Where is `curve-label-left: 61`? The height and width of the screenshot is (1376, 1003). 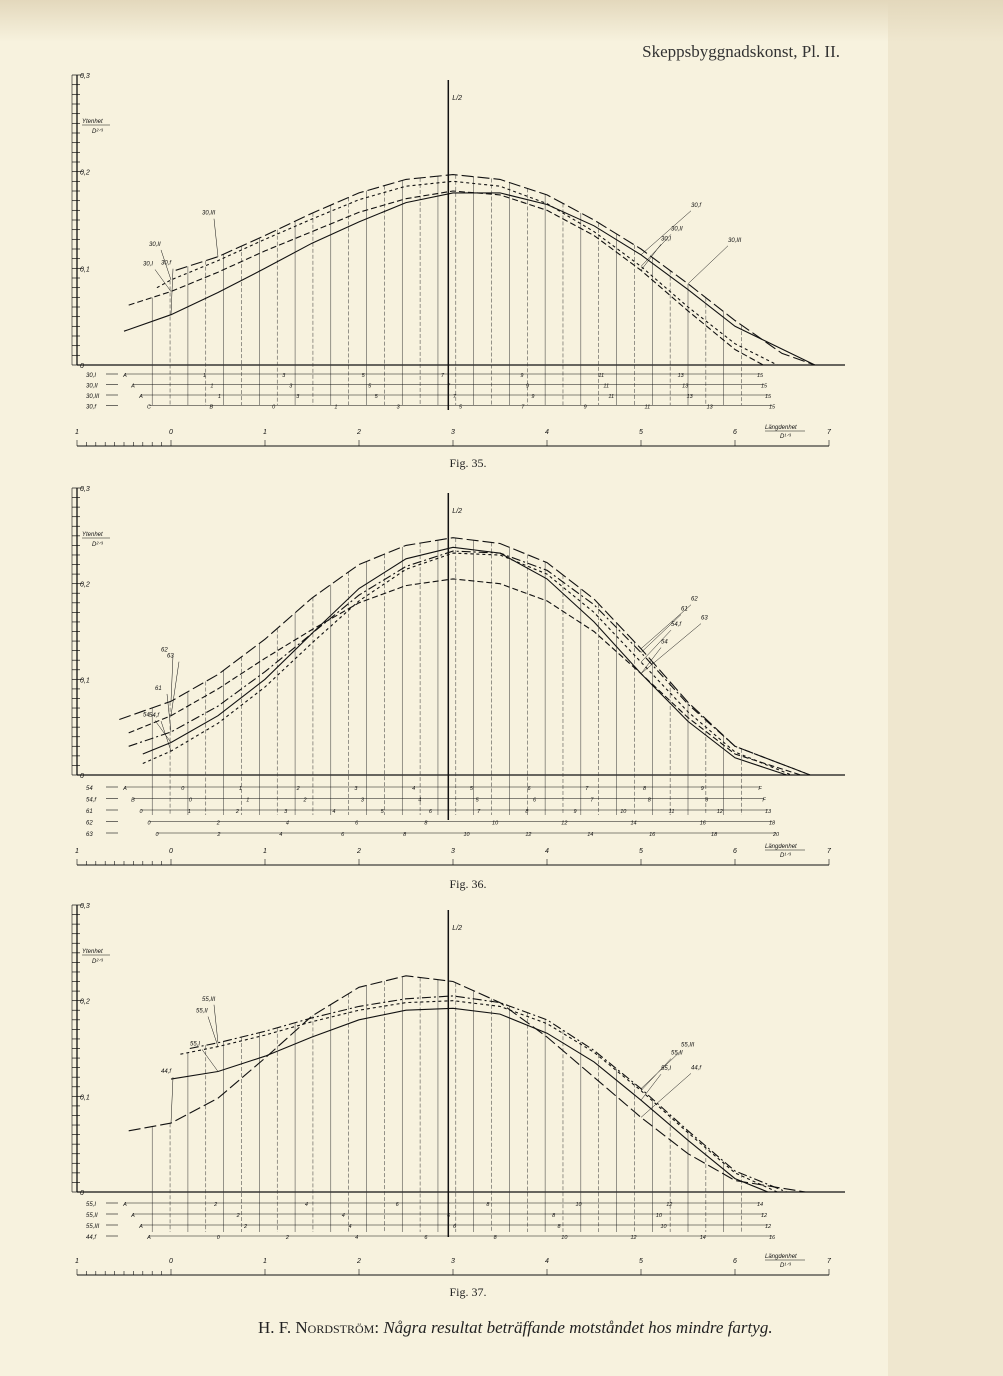 curve-label-left: 61 is located at coordinates (158, 689).